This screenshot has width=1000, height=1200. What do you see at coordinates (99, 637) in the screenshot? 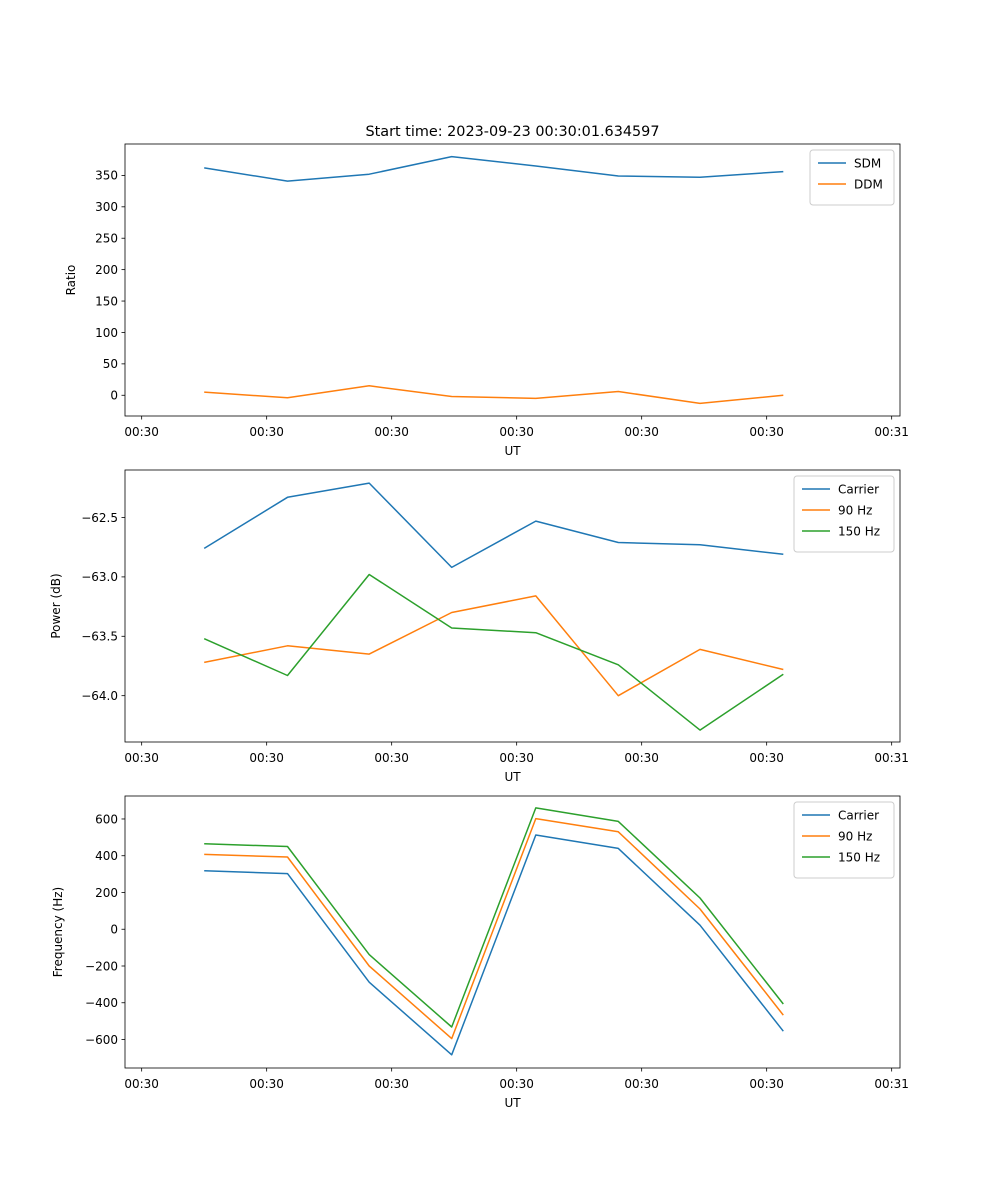
I see `y-tick-label: −63.5` at bounding box center [99, 637].